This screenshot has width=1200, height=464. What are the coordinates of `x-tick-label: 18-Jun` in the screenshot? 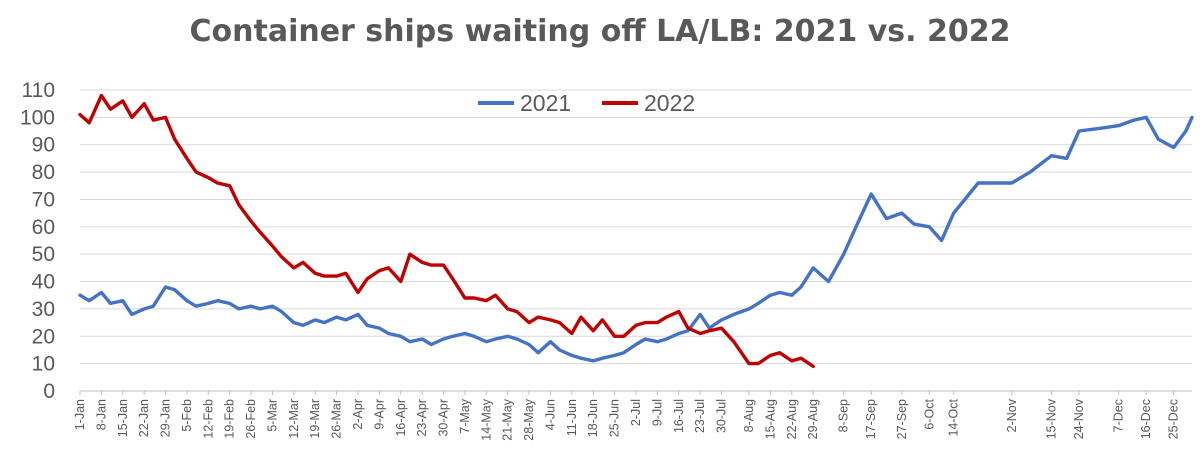 It's located at (593, 418).